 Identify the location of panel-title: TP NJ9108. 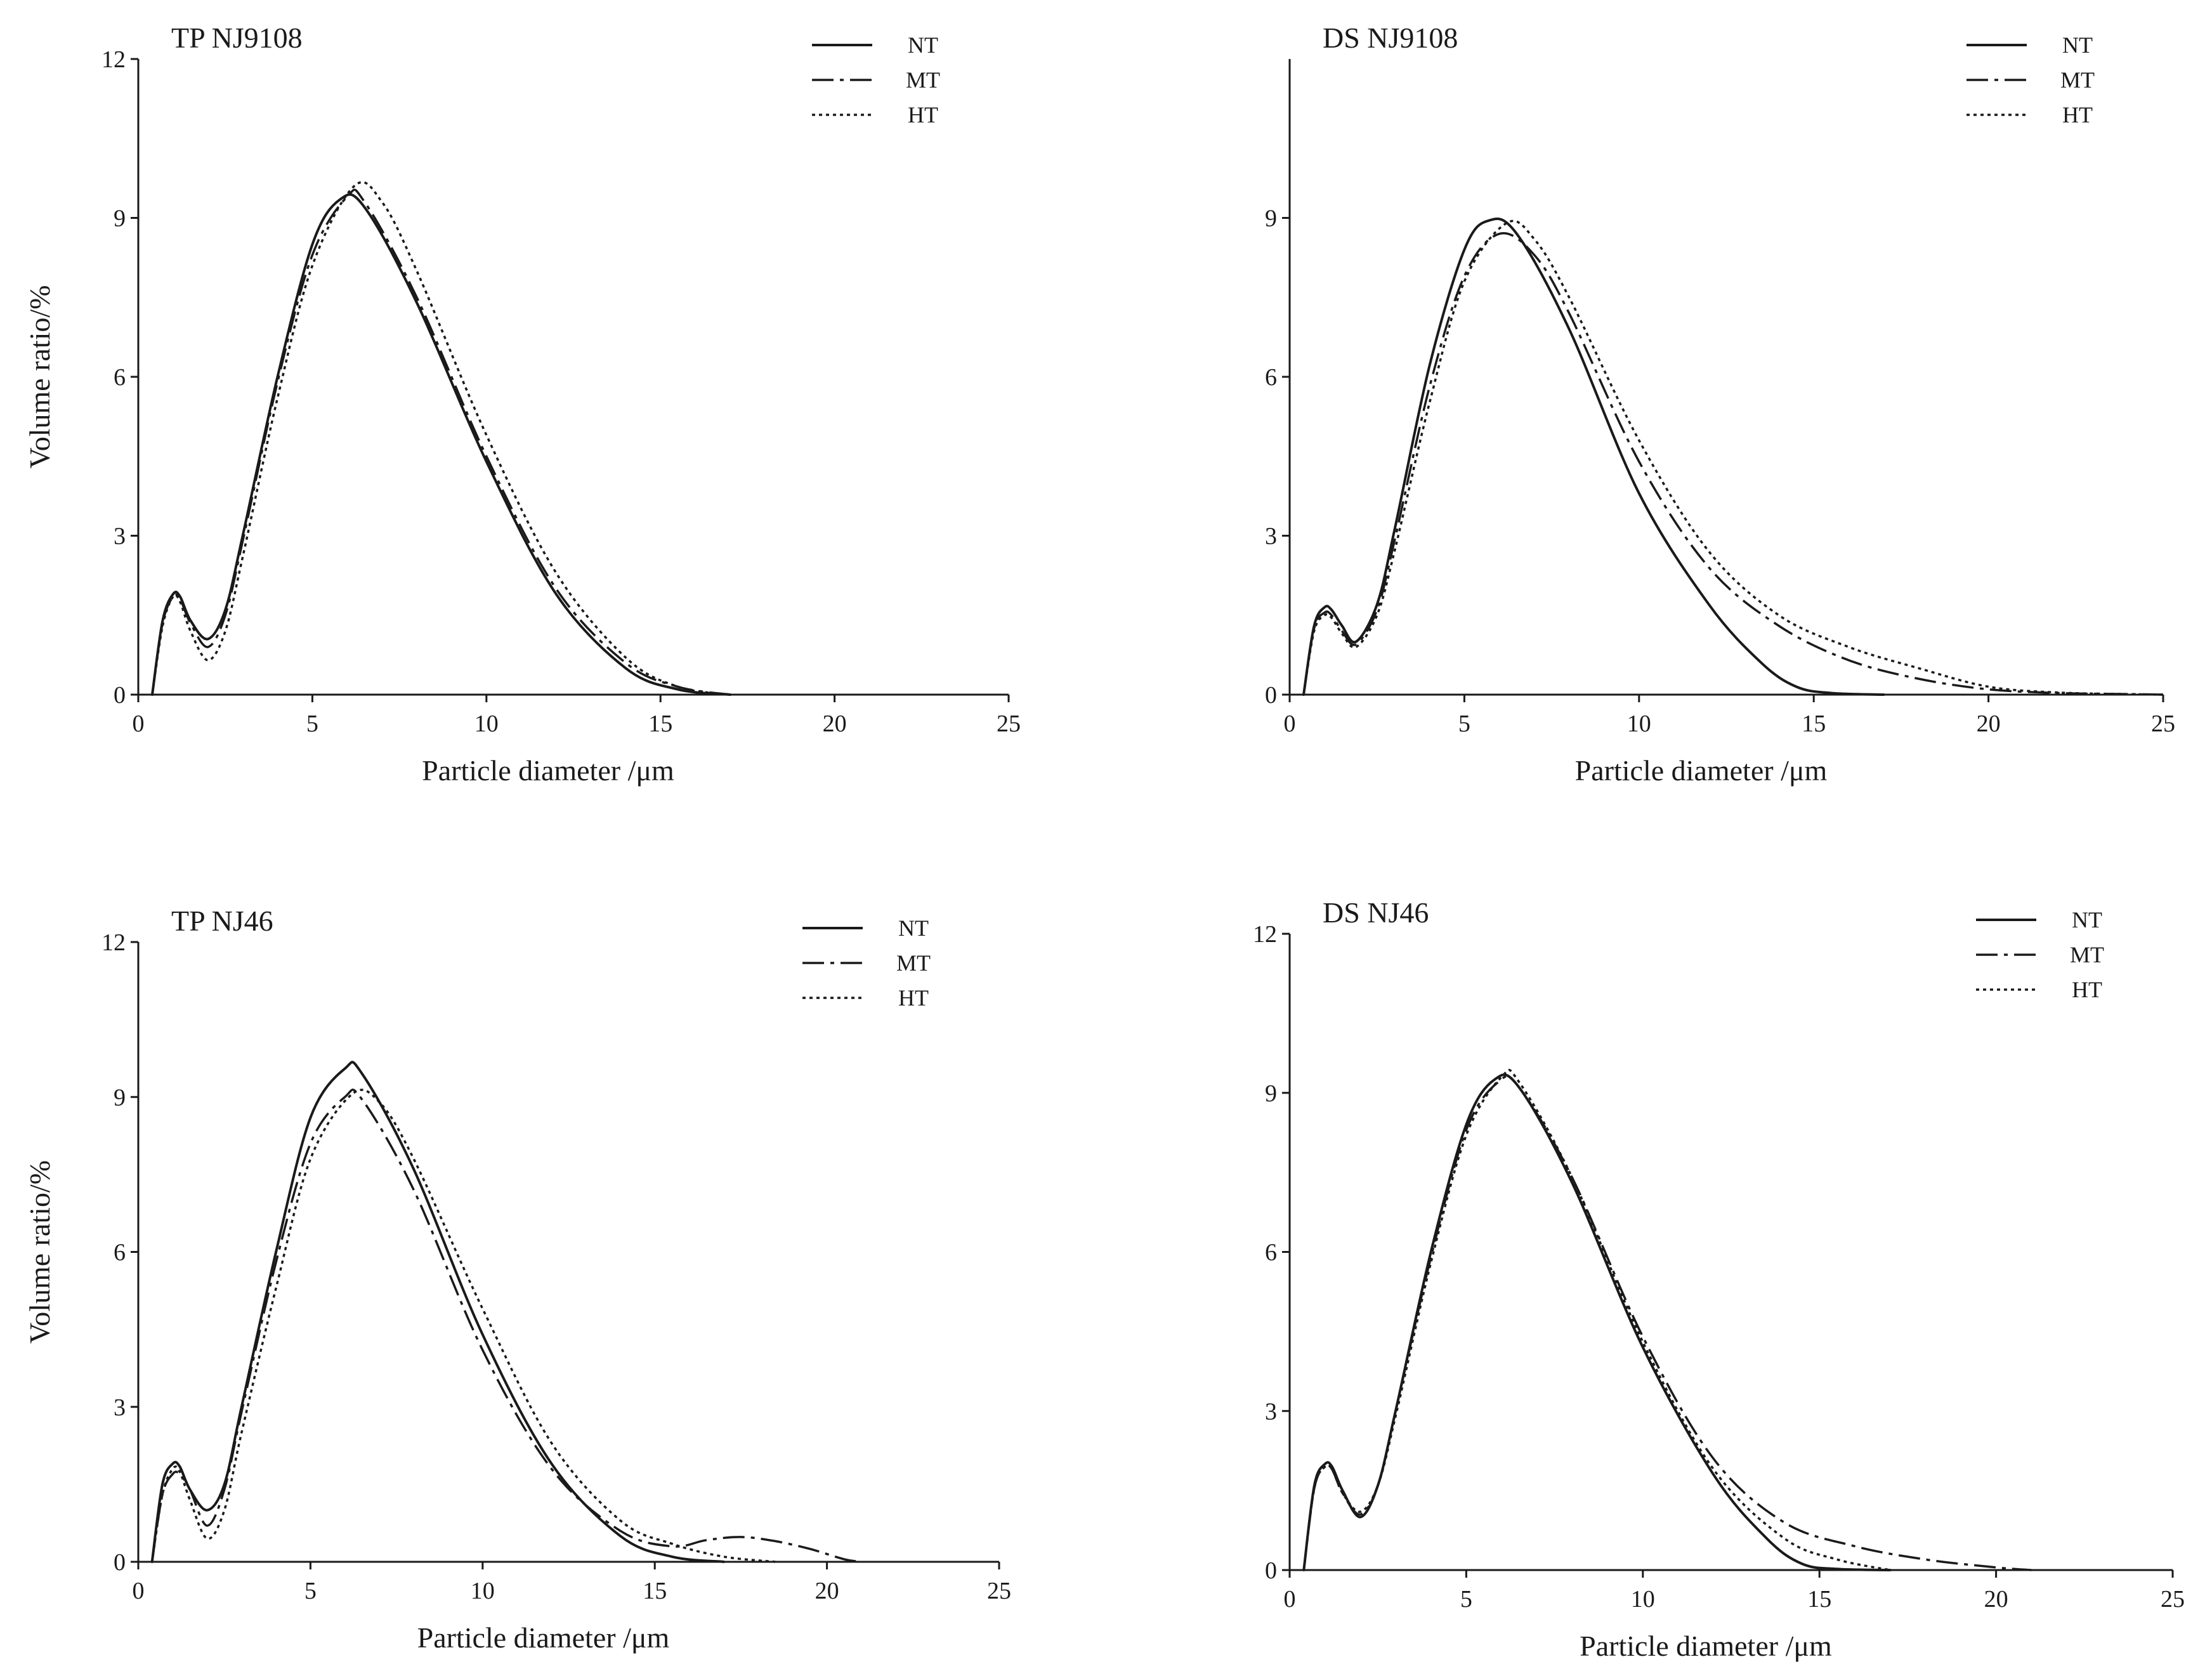
(237, 38).